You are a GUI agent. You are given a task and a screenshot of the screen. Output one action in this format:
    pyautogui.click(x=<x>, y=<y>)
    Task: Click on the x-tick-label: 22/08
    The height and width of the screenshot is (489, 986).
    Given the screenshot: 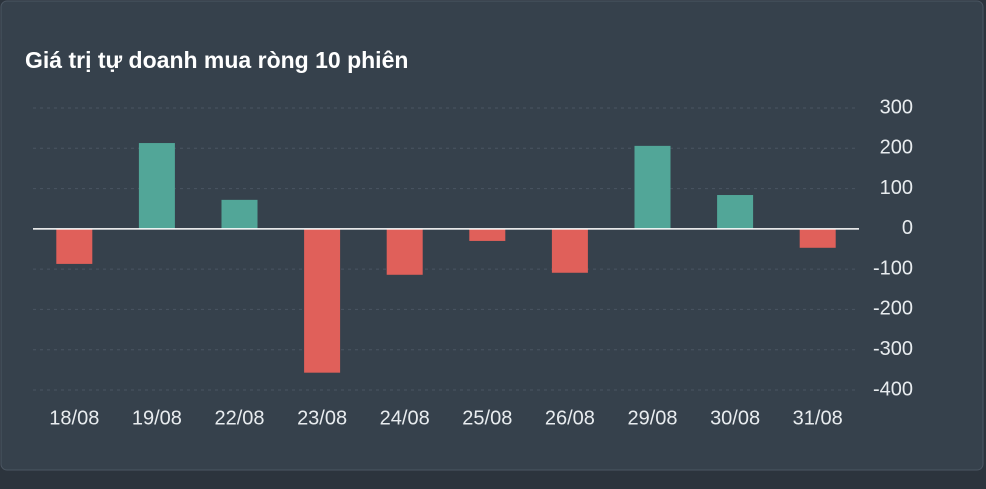 What is the action you would take?
    pyautogui.click(x=239, y=418)
    